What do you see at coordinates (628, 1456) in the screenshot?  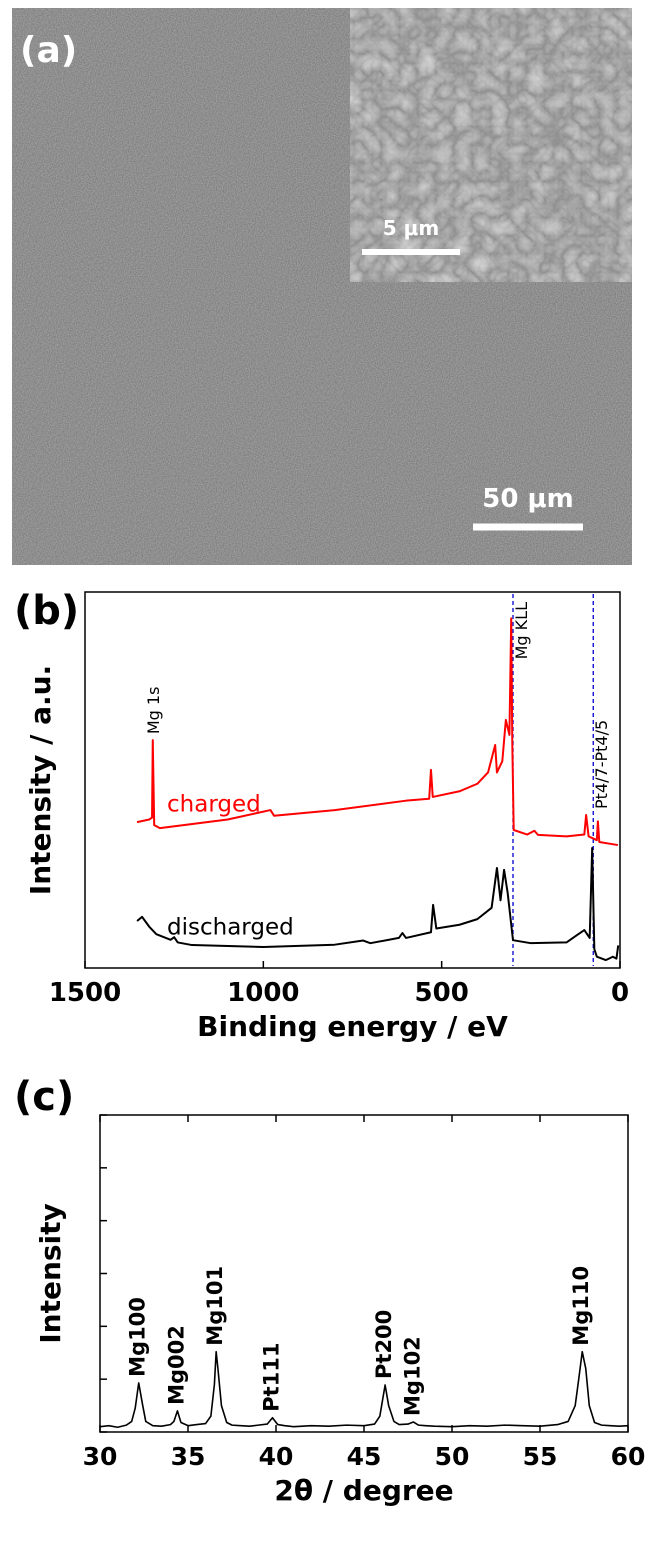 I see `x-tick-label: 60` at bounding box center [628, 1456].